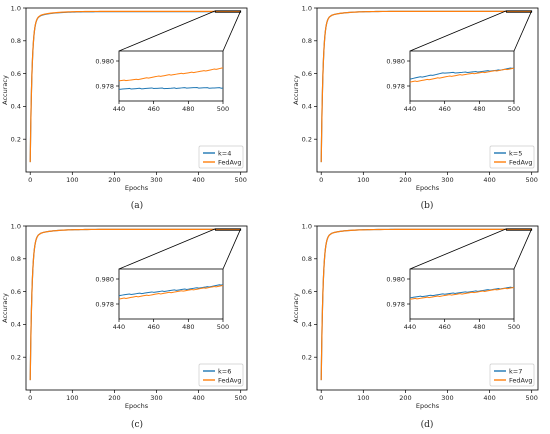 The image size is (550, 434). I want to click on legend-label: k=6, so click(224, 371).